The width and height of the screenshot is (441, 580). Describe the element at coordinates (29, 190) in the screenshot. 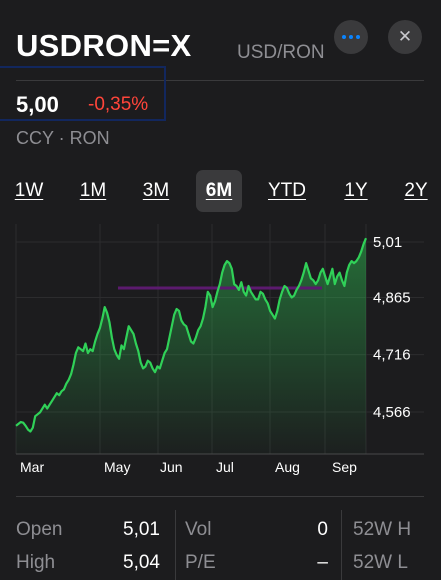

I see `range-tab: 1W` at that location.